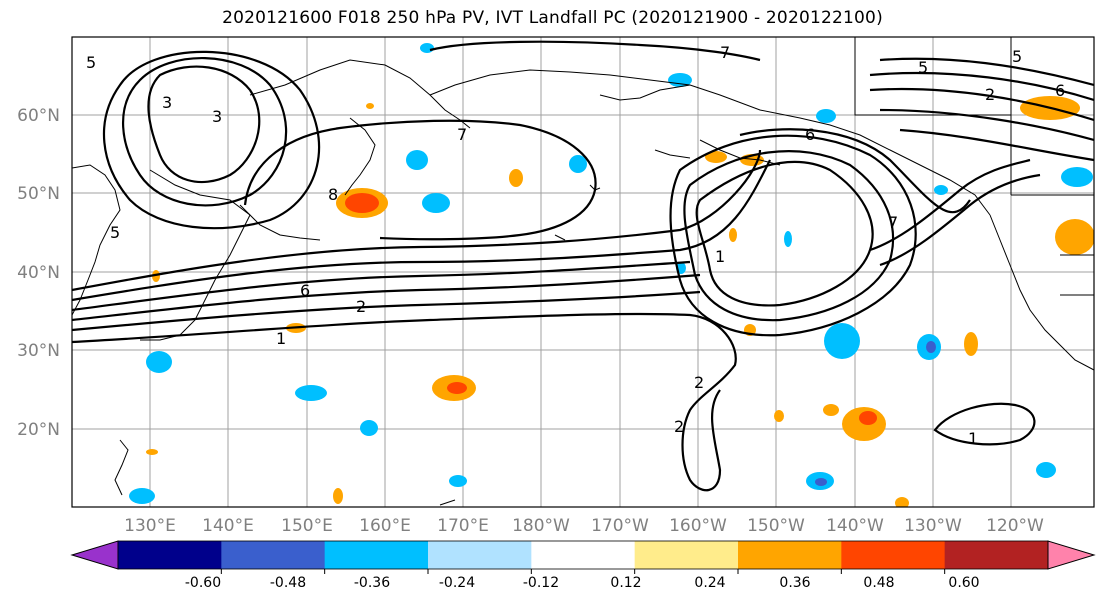  Describe the element at coordinates (38, 351) in the screenshot. I see `lat-label: 30°N` at that location.